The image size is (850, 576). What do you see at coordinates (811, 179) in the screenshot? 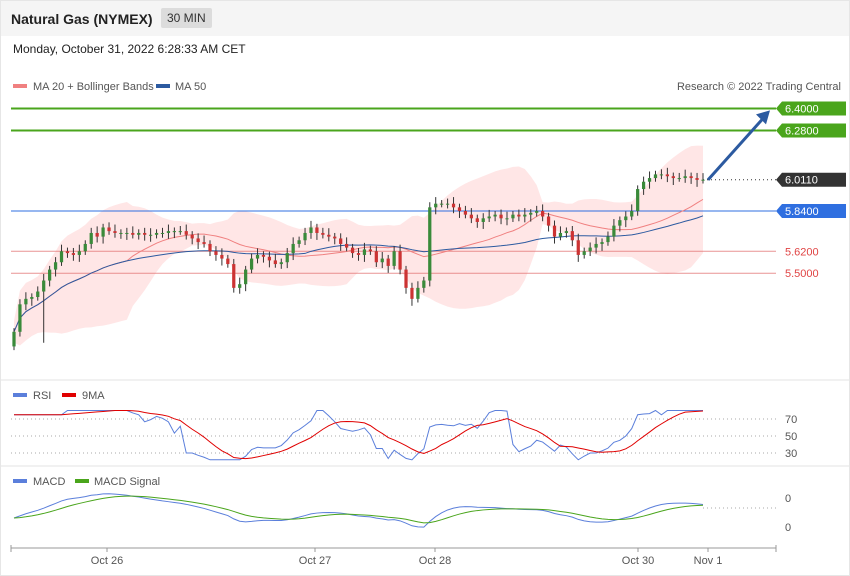
I see `last-tag` at bounding box center [811, 179].